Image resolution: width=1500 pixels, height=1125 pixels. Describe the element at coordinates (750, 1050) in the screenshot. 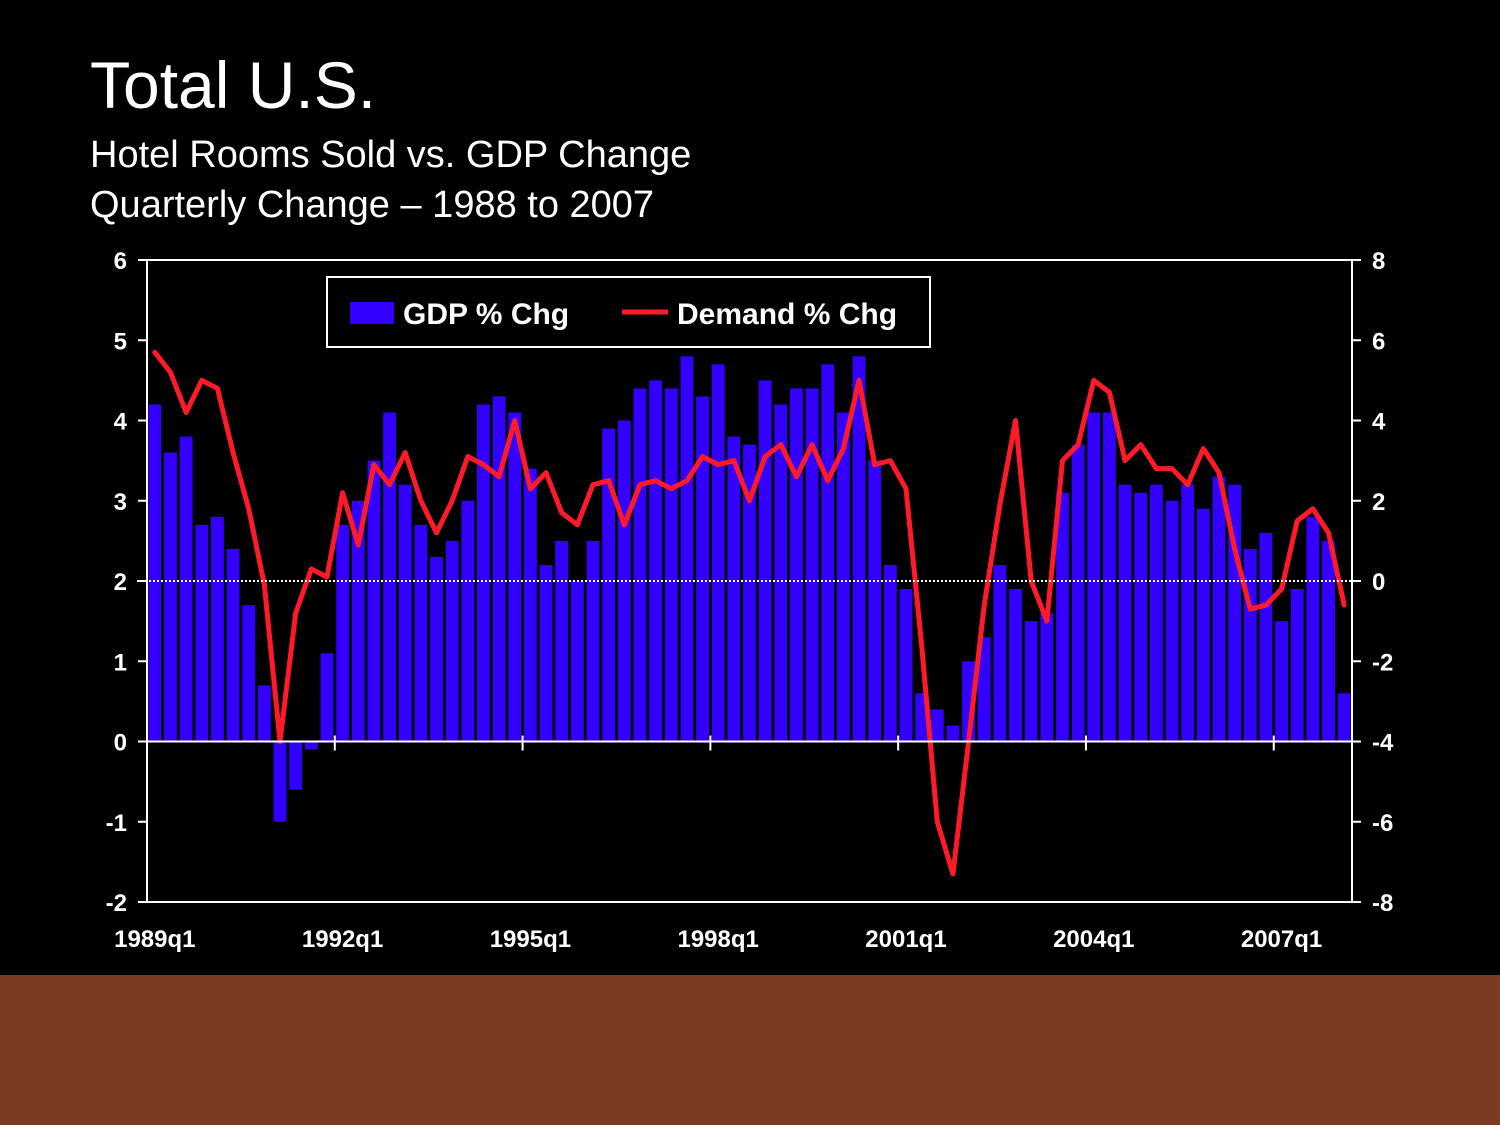

I see `footer-band` at that location.